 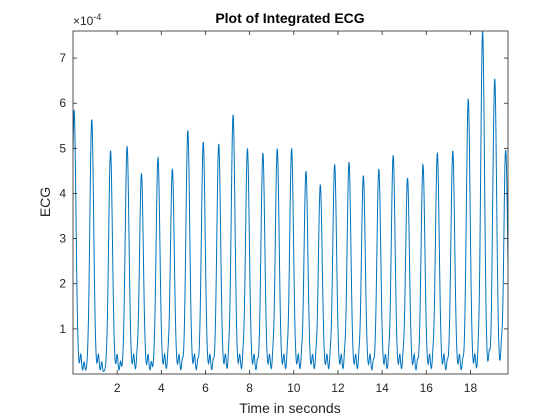 What do you see at coordinates (117, 388) in the screenshot?
I see `x-tick-label: 2` at bounding box center [117, 388].